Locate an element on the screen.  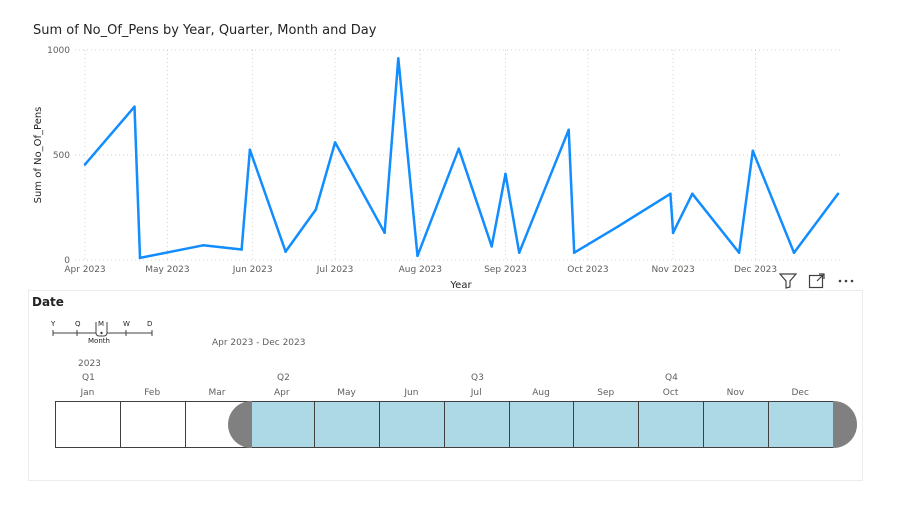
month-cell-jul is located at coordinates (476, 424).